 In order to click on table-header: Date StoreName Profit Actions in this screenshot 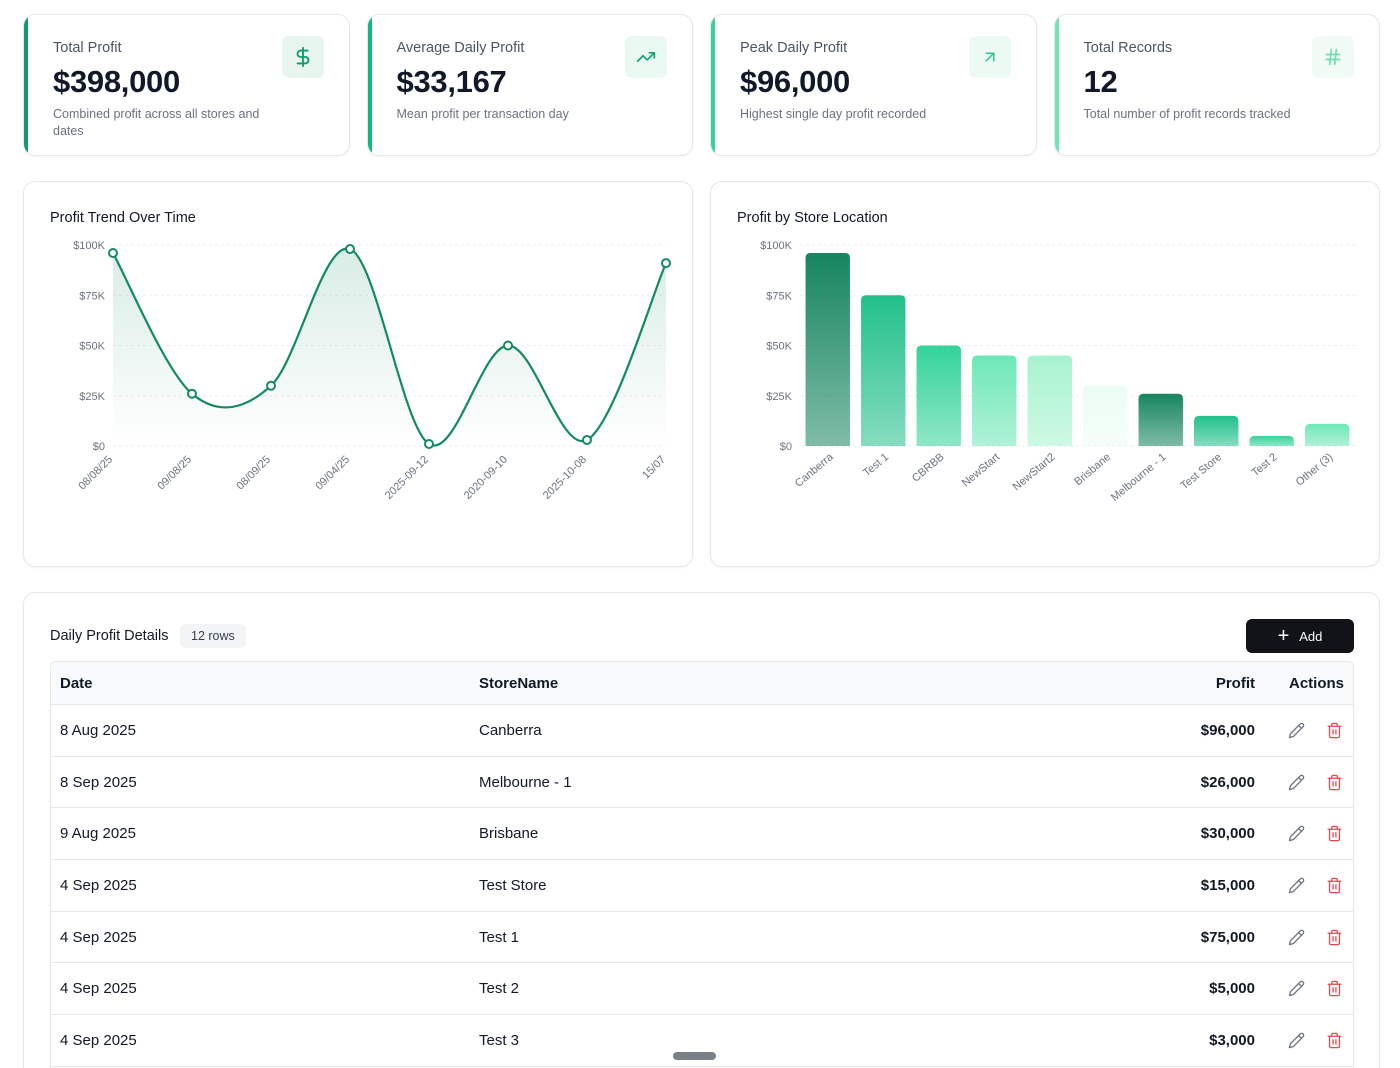, I will do `click(702, 683)`.